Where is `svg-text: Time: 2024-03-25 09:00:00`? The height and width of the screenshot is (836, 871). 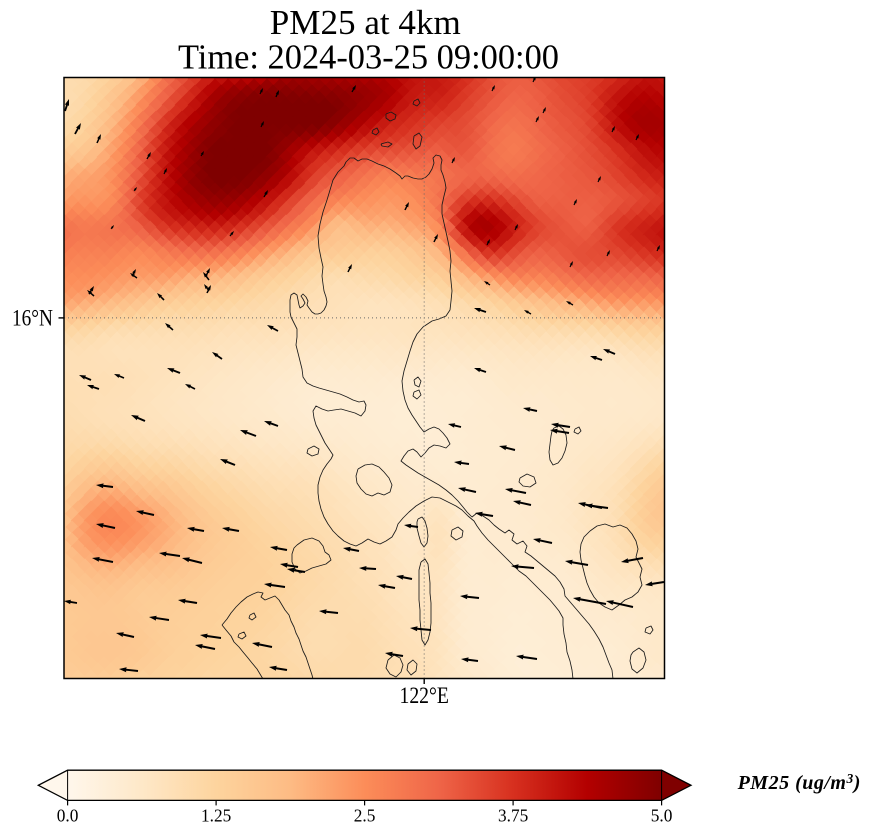
svg-text: Time: 2024-03-25 09:00:00 is located at coordinates (368, 56).